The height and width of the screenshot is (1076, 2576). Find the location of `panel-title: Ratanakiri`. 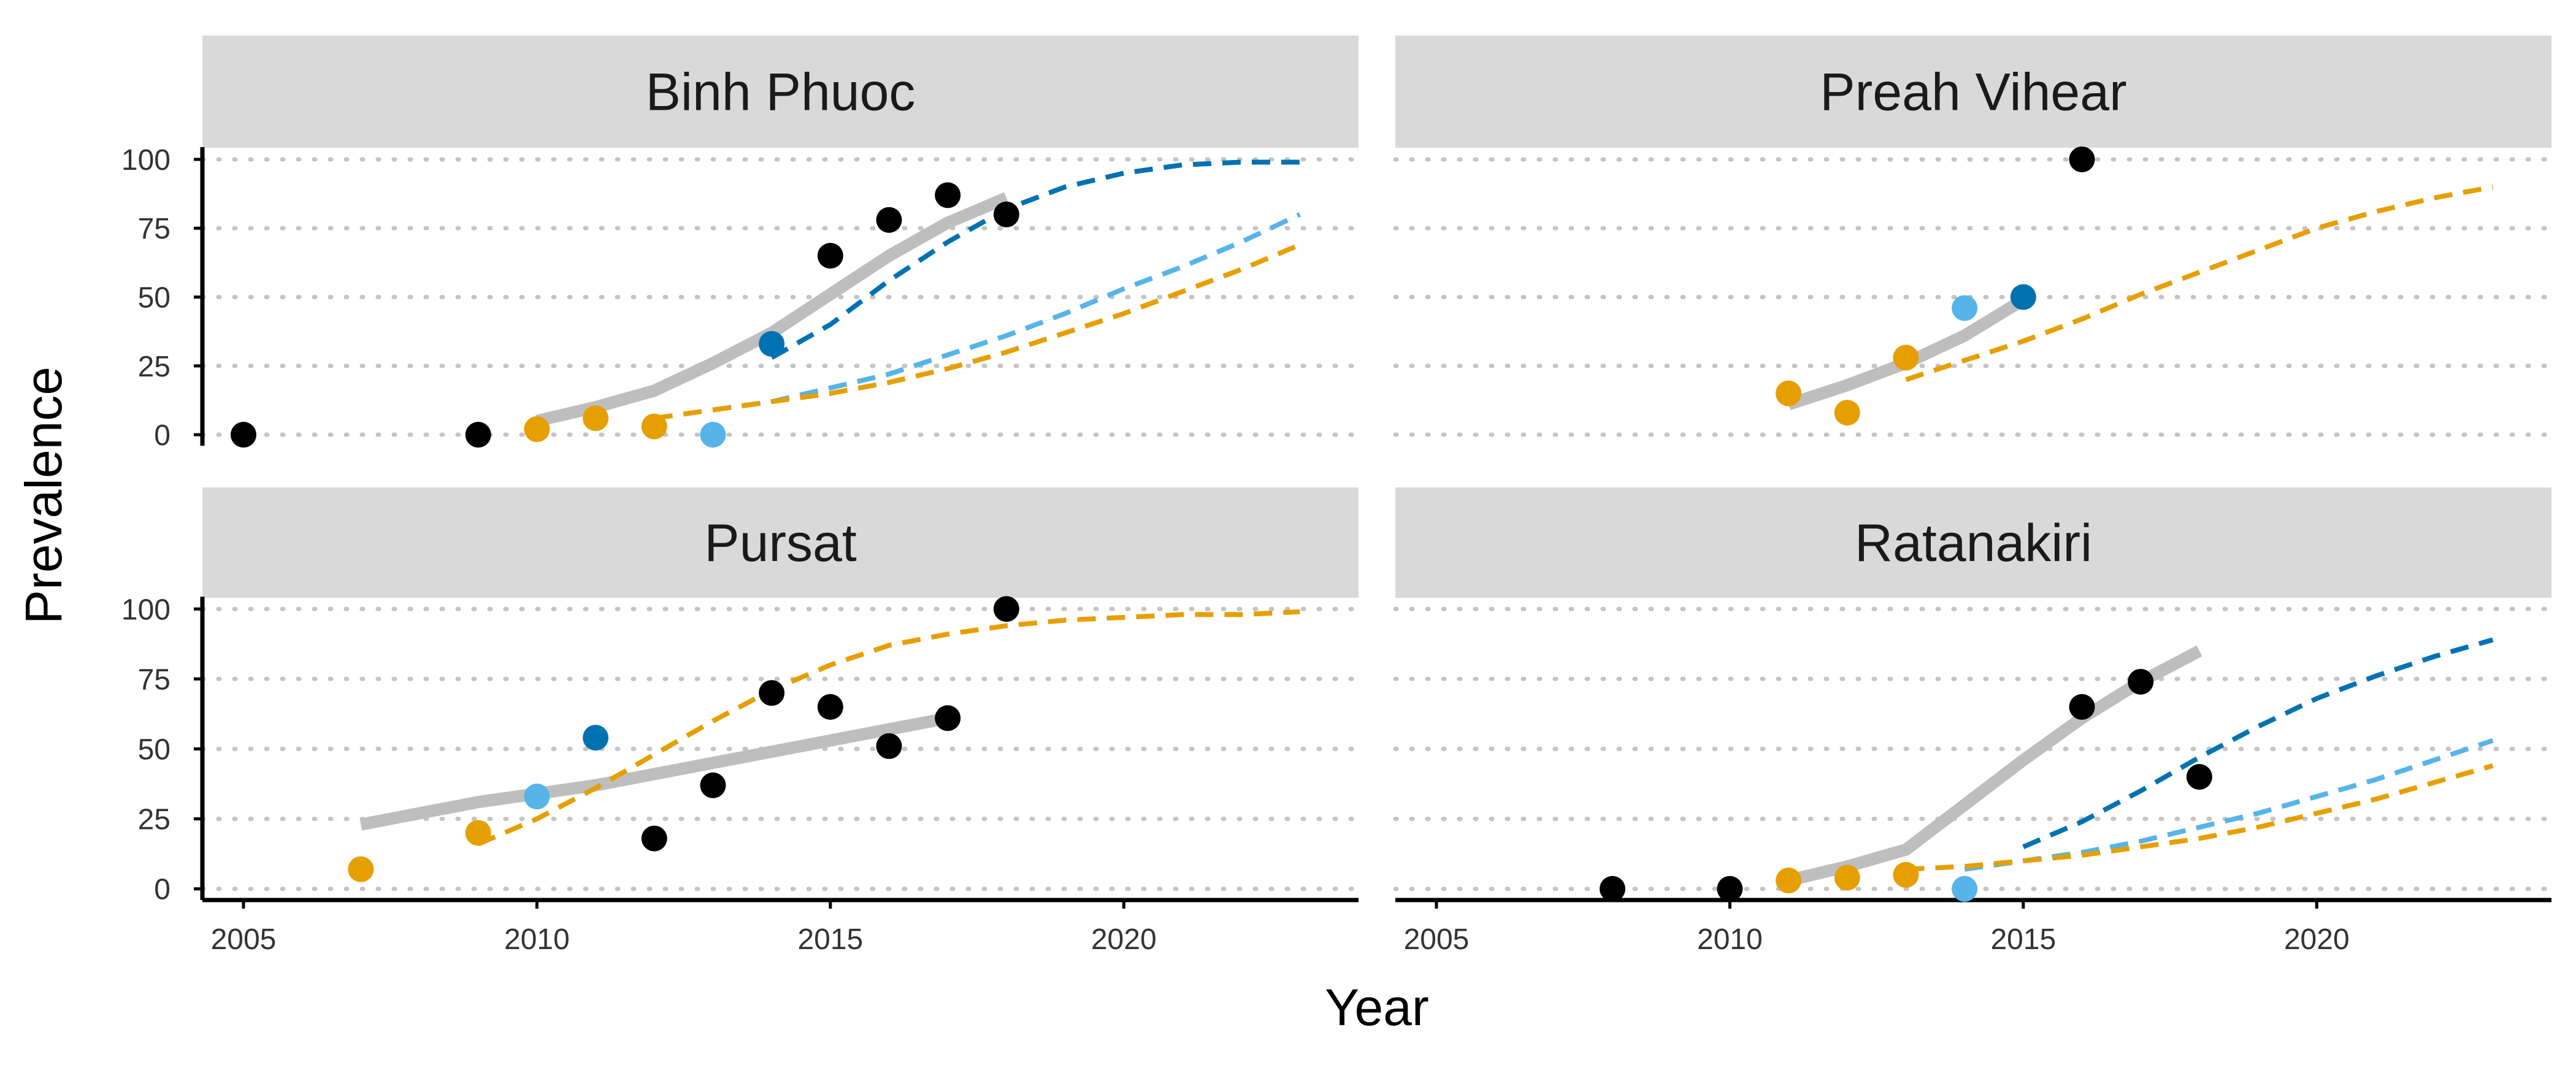

panel-title: Ratanakiri is located at coordinates (1973, 543).